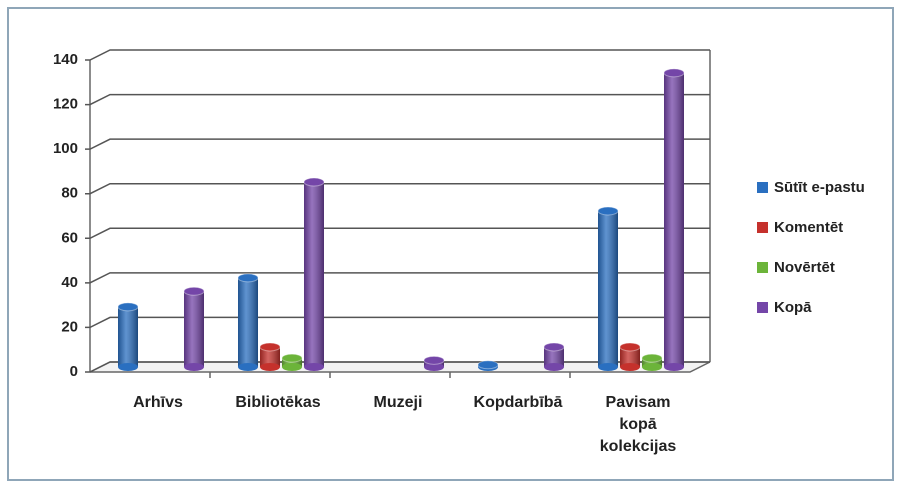  I want to click on legend-label: Komentēt, so click(808, 227).